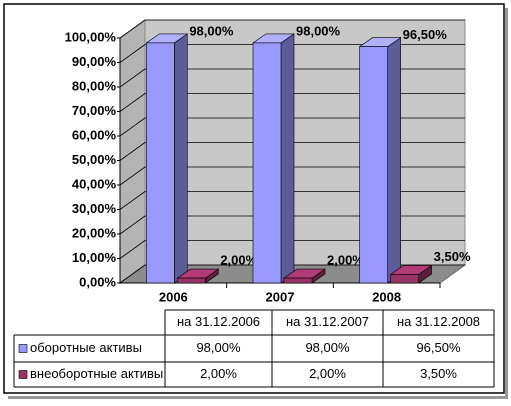 The image size is (511, 406). Describe the element at coordinates (96, 373) in the screenshot. I see `legend-label: внеоборотные активы` at that location.